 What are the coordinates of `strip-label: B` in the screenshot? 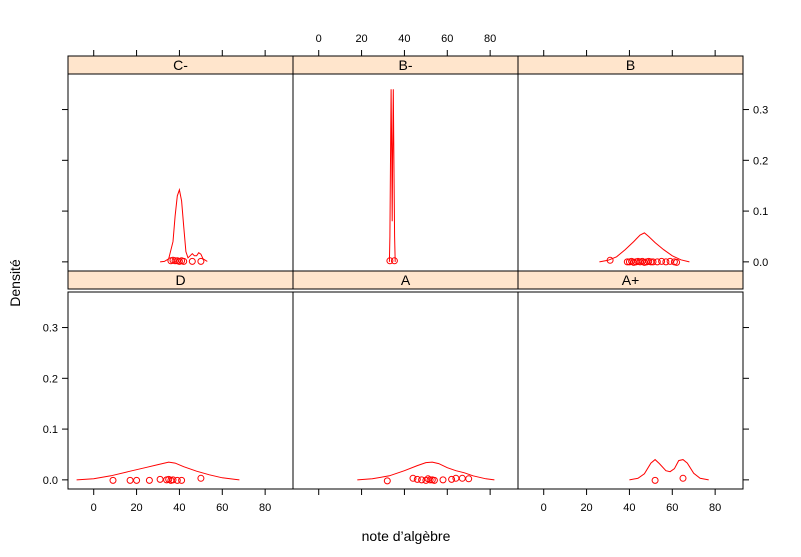 It's located at (630, 65).